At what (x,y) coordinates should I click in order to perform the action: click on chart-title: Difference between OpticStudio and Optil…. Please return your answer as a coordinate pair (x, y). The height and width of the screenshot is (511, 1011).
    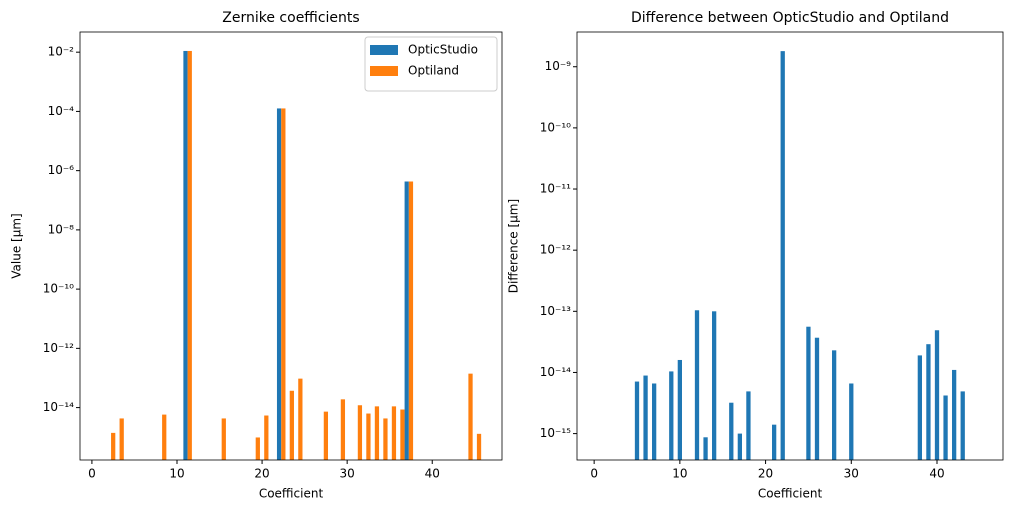
    Looking at the image, I should click on (790, 18).